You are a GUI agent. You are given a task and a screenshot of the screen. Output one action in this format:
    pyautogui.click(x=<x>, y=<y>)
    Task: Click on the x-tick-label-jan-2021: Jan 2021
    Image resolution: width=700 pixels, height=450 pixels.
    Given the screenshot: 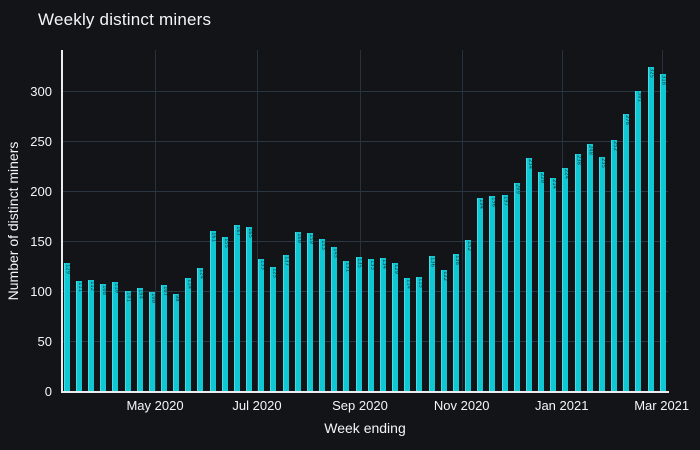 What is the action you would take?
    pyautogui.click(x=561, y=405)
    